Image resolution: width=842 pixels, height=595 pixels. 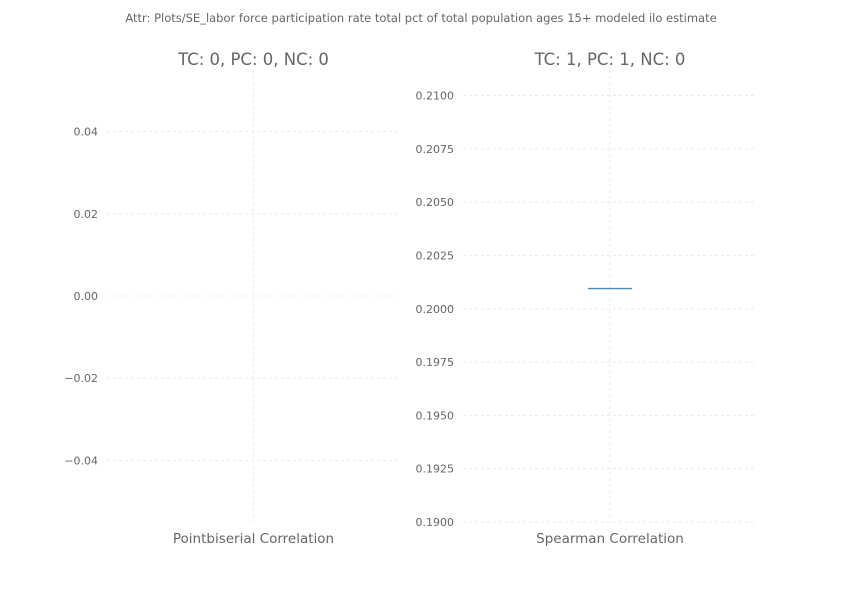 I want to click on y-tick-label: 0.1925, so click(x=435, y=469).